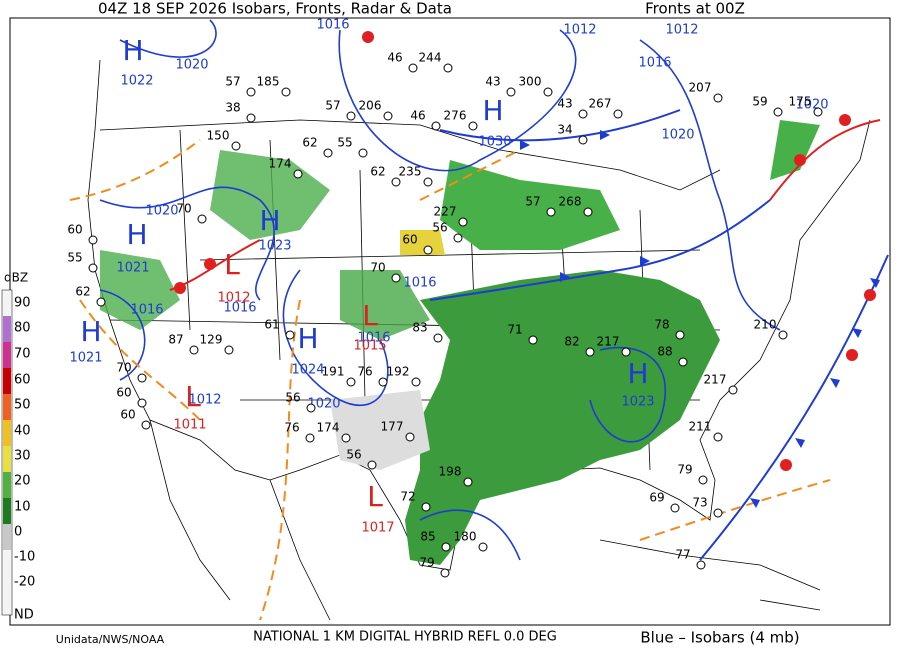  I want to click on station-value: 129, so click(211, 340).